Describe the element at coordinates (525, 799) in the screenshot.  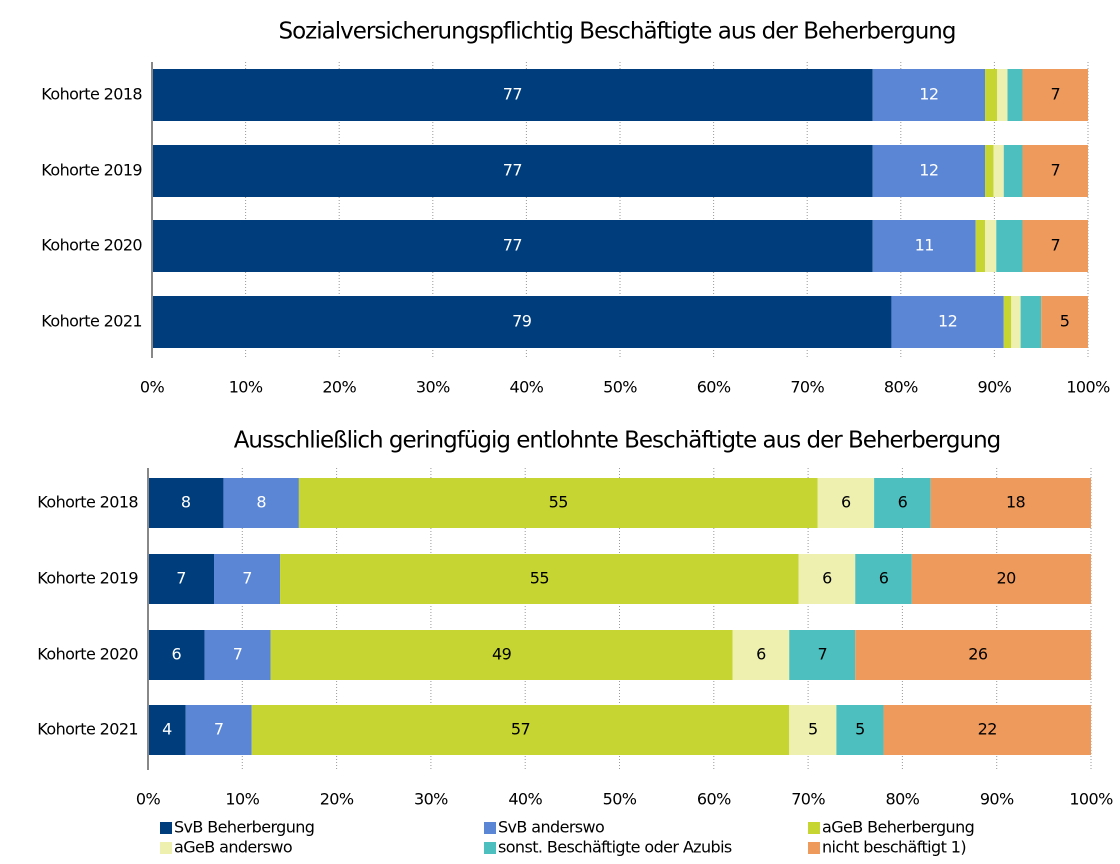
I see `x-tick-label: 40%` at that location.